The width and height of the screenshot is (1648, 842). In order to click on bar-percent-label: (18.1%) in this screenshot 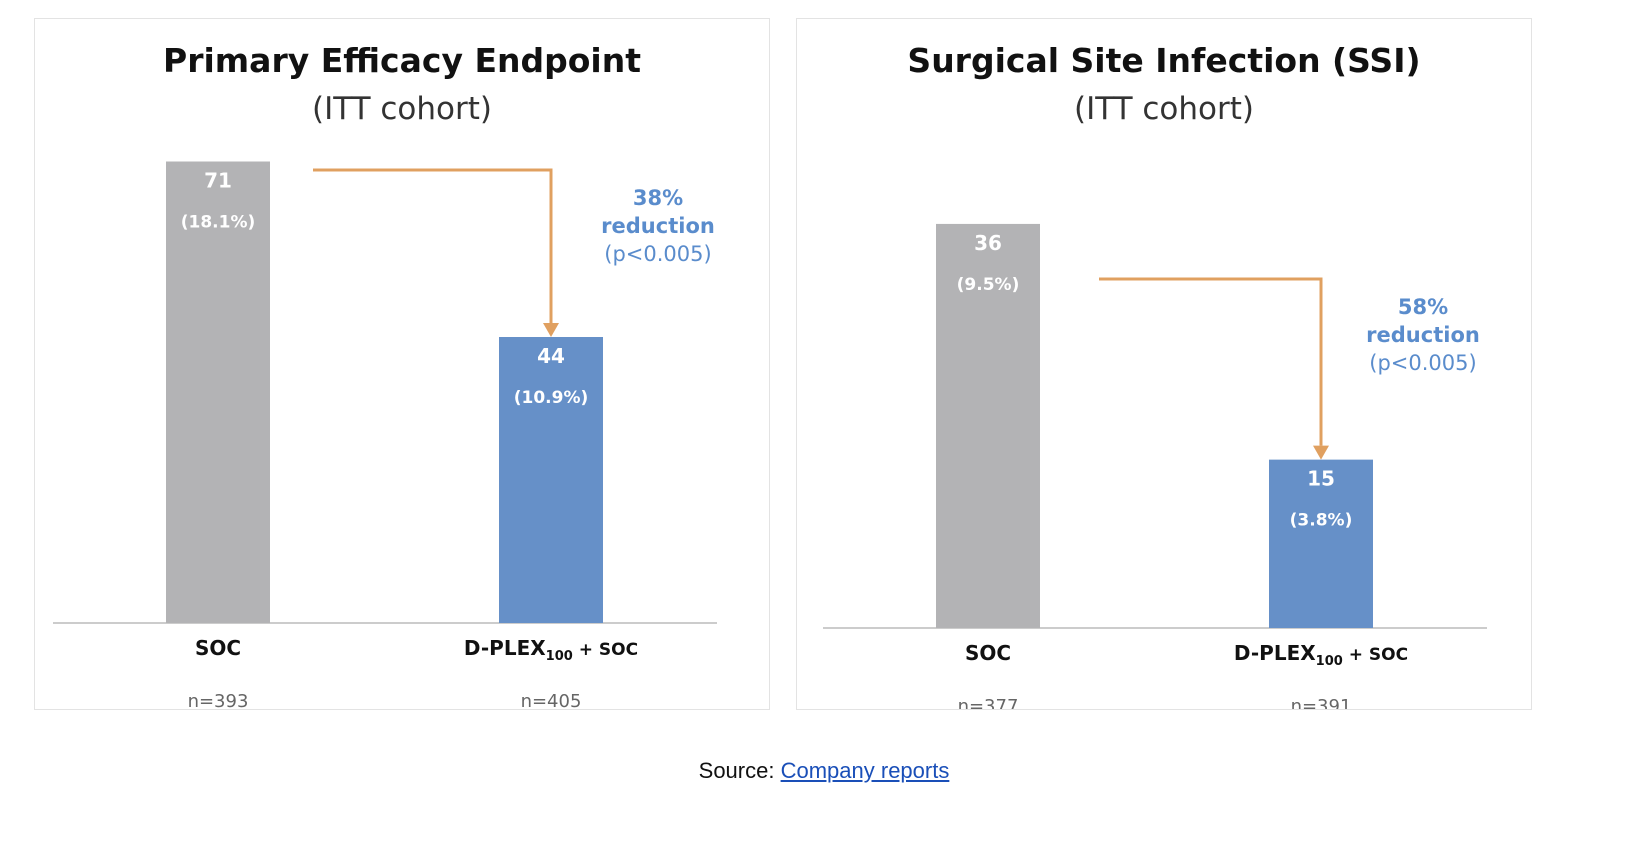, I will do `click(218, 223)`.